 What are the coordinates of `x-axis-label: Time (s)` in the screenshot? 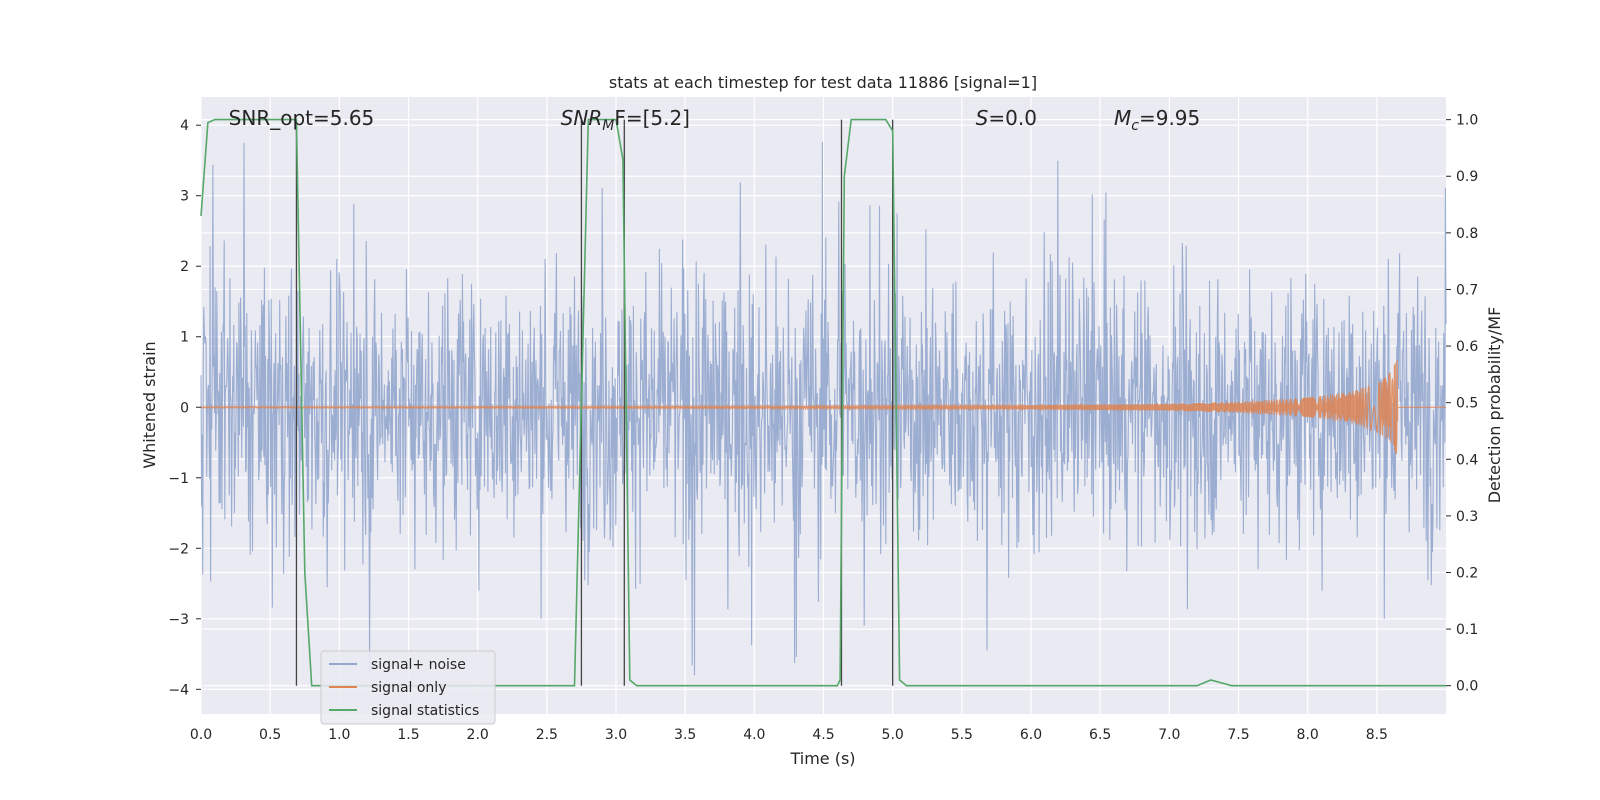 It's located at (822, 758).